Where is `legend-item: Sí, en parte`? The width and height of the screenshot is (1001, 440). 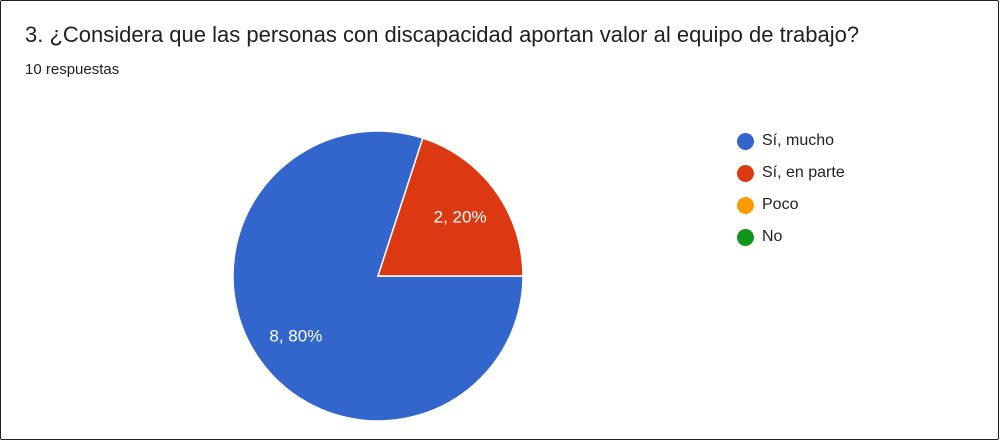 legend-item: Sí, en parte is located at coordinates (791, 173).